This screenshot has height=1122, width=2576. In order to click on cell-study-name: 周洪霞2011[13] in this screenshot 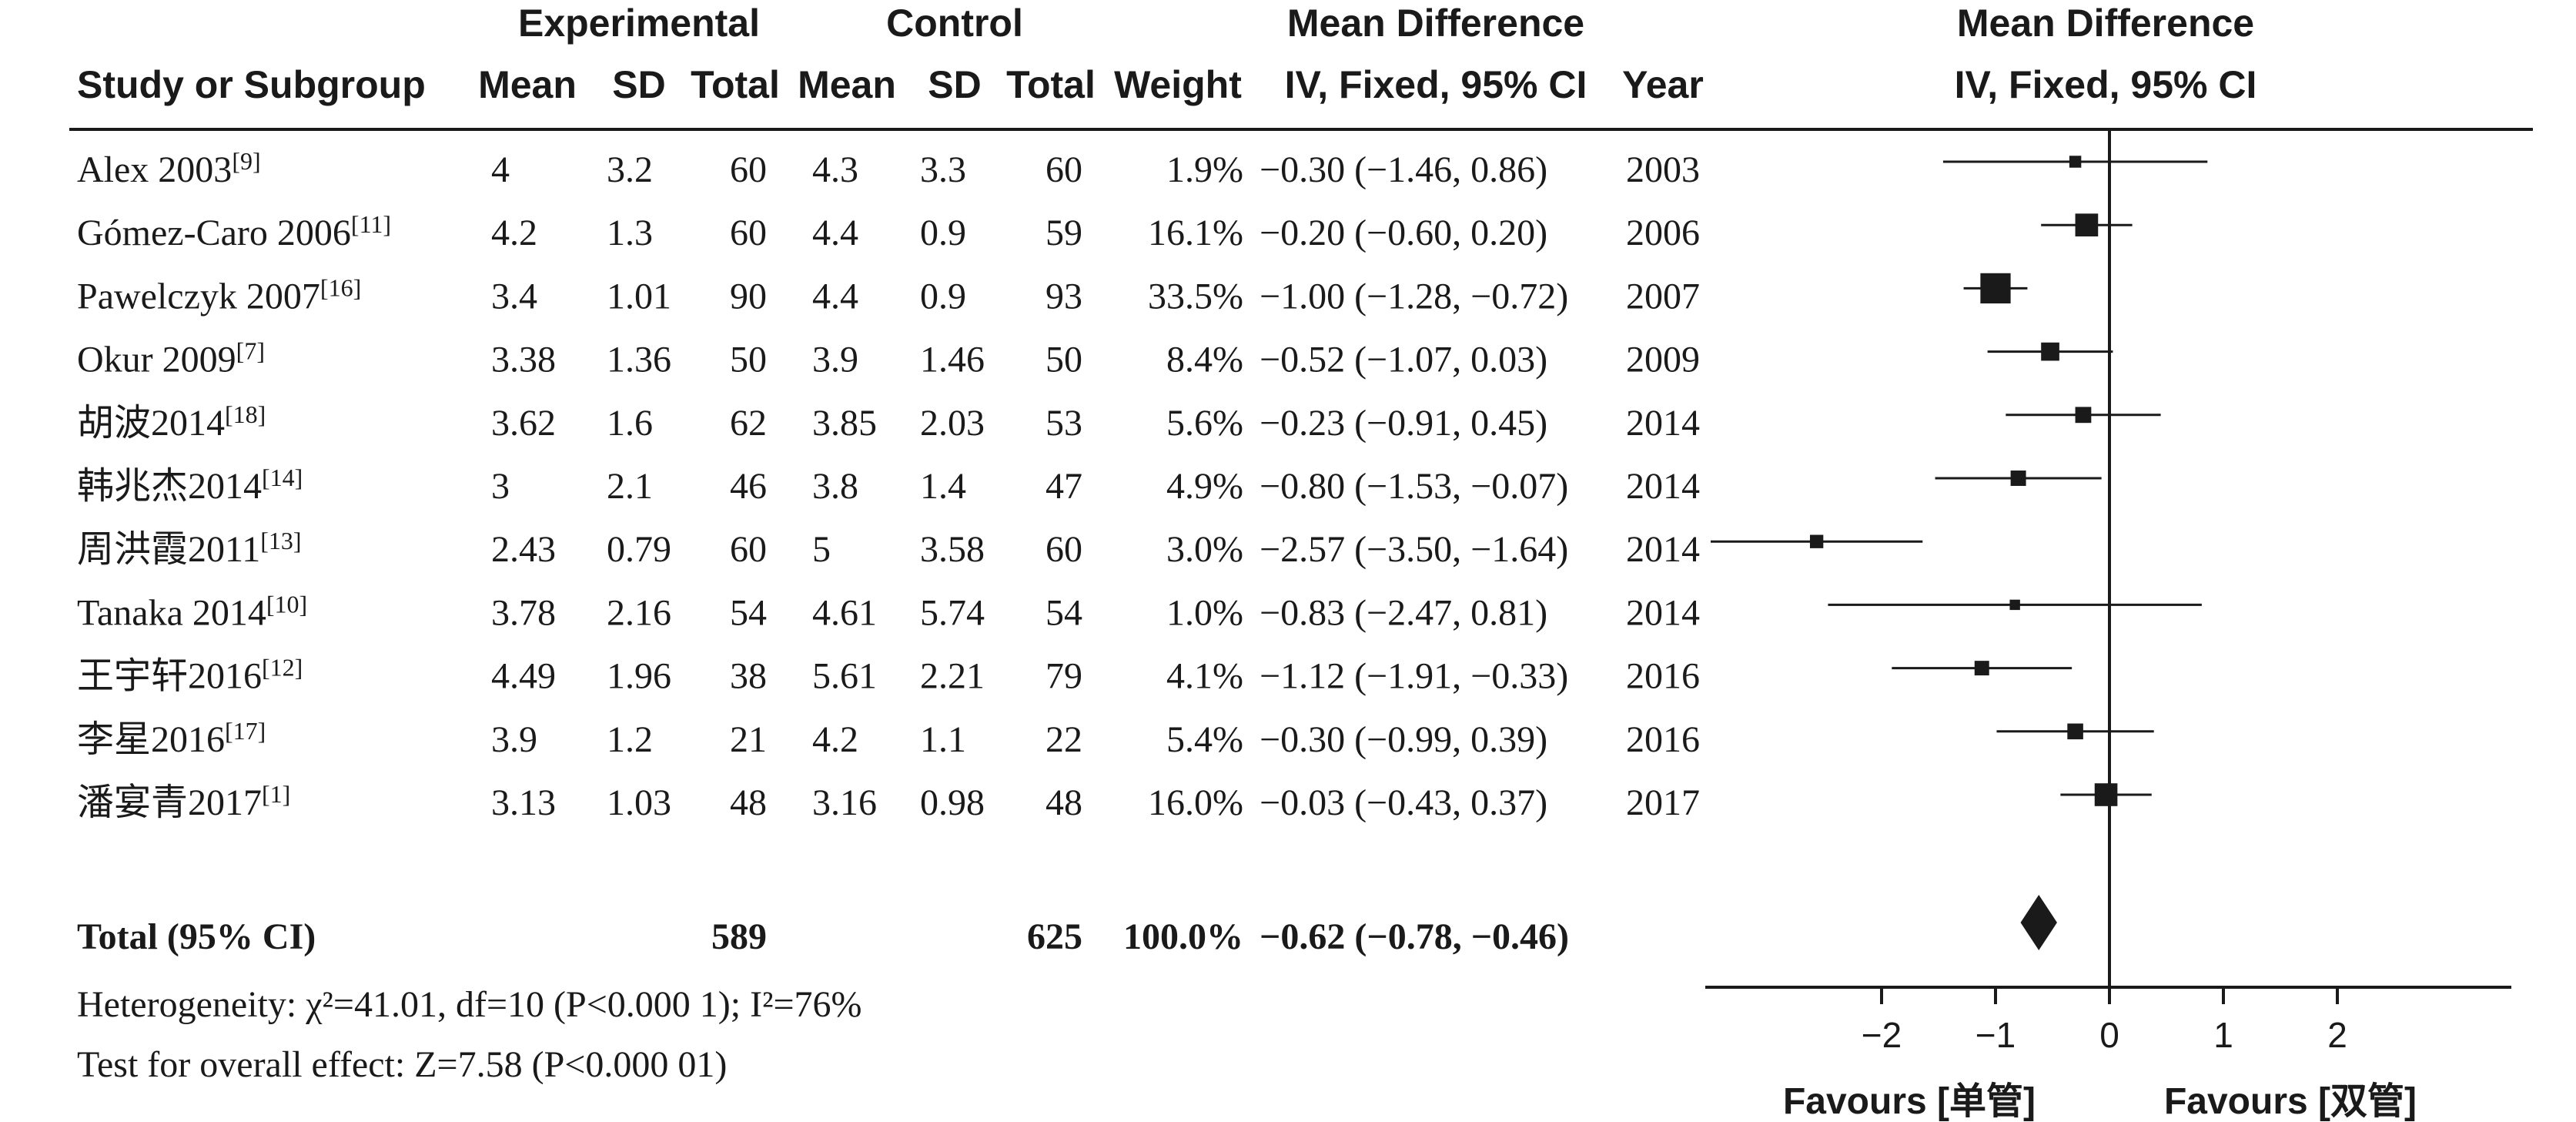, I will do `click(190, 548)`.